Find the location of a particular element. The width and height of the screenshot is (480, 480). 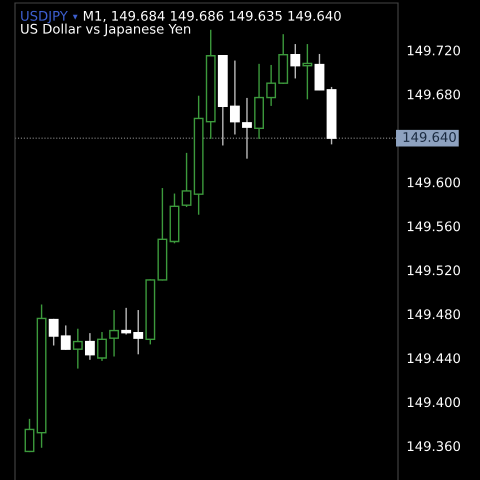

text: US Dollar vs Japanese Yen is located at coordinates (105, 30).